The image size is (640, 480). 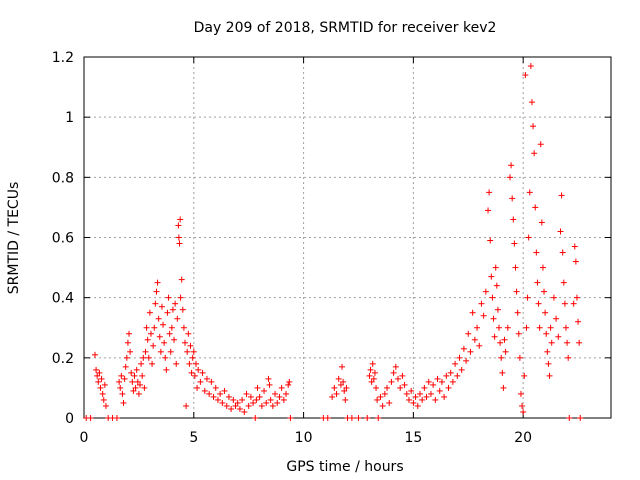 I want to click on y-tick-label: 0.6, so click(x=63, y=239).